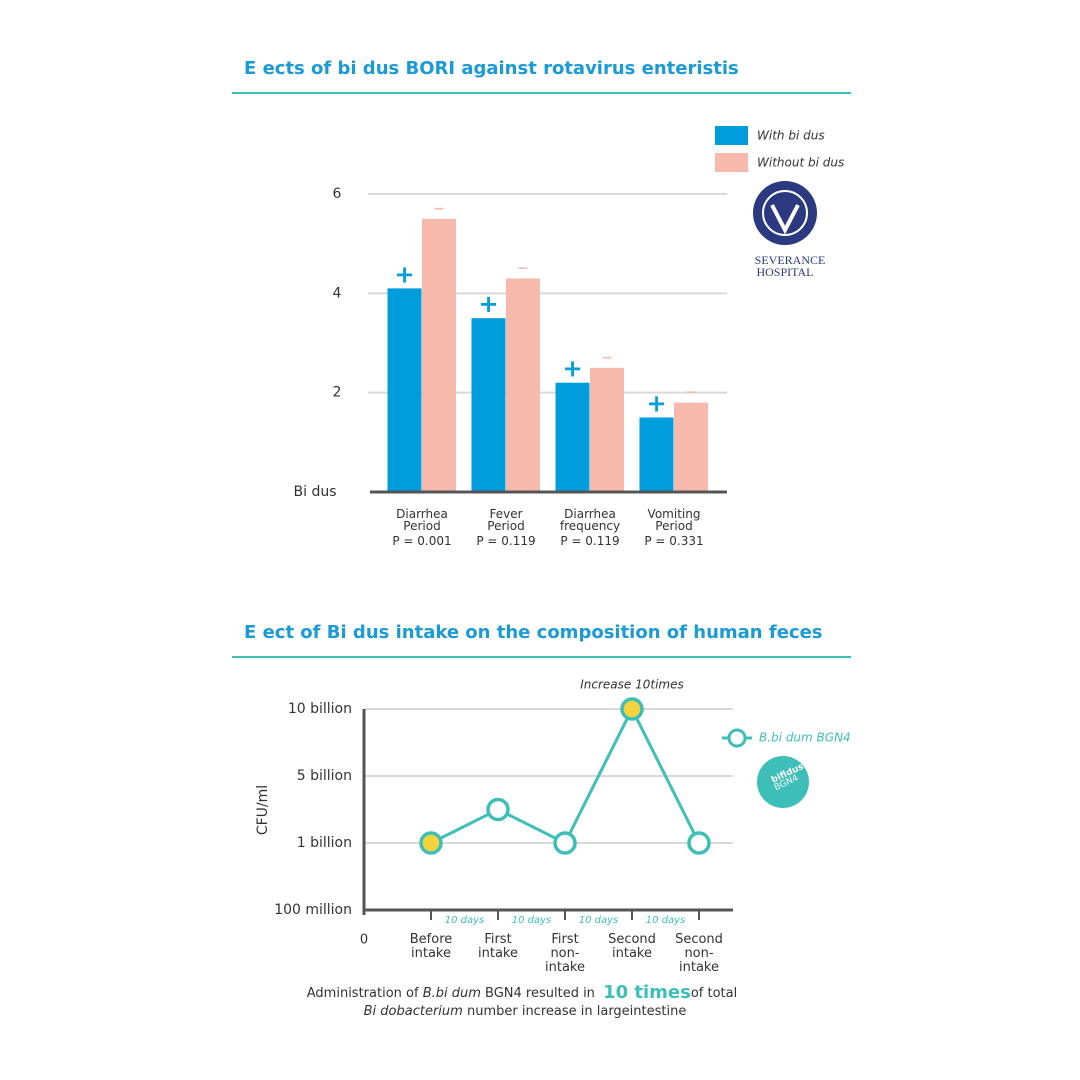 The width and height of the screenshot is (1080, 1080). Describe the element at coordinates (337, 293) in the screenshot. I see `y-tick-label: 4` at that location.